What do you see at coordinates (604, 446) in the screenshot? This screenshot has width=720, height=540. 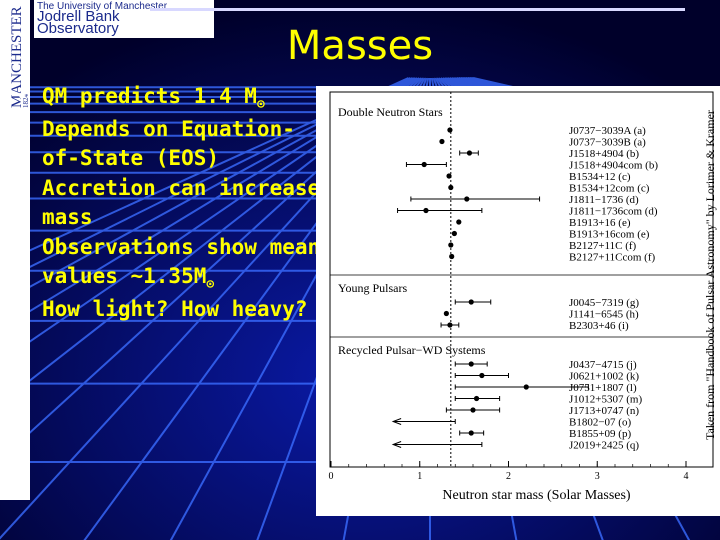 I see `point-label: J2019+2425 (q)` at bounding box center [604, 446].